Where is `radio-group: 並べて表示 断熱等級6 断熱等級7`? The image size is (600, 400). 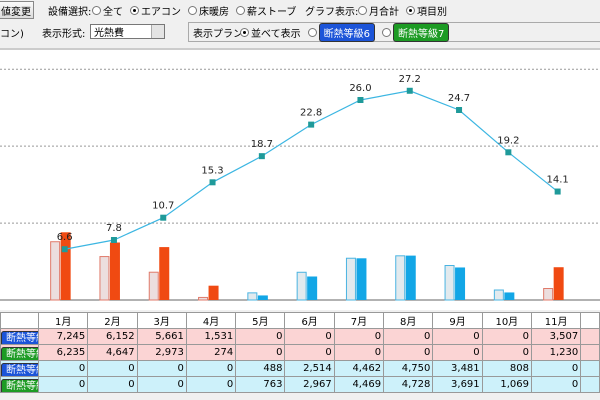
radio-group: 並べて表示 断熱等級6 断熱等級7 is located at coordinates (345, 32).